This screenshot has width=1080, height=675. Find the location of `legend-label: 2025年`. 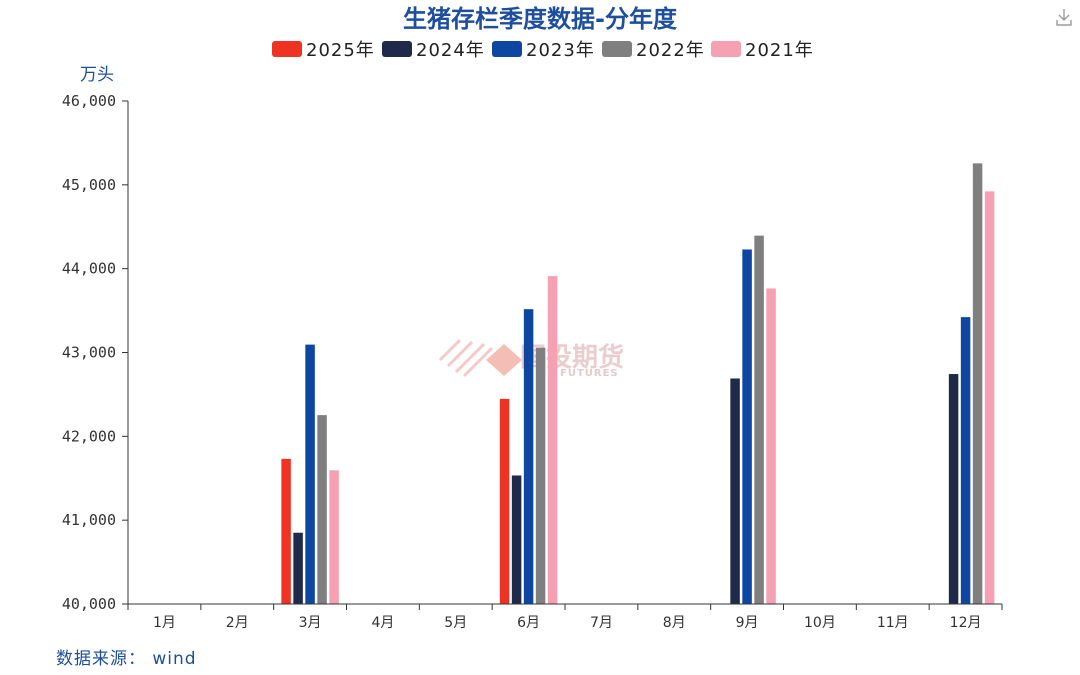

legend-label: 2025年 is located at coordinates (340, 50).